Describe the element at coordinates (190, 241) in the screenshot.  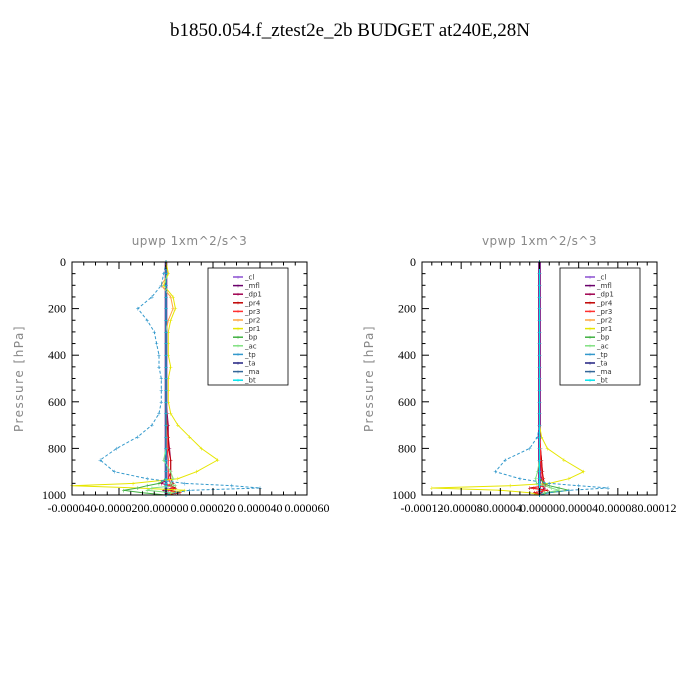
I see `panel-title: upwp 1xm^2/s^3` at that location.